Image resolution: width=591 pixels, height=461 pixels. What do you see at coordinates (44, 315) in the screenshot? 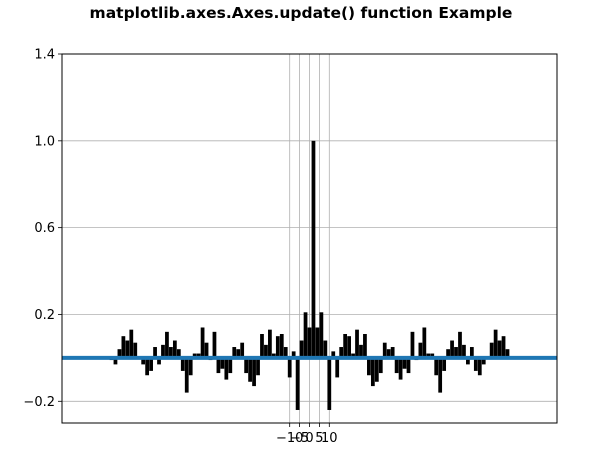
I see `y-tick-label: 0.2` at bounding box center [44, 315].